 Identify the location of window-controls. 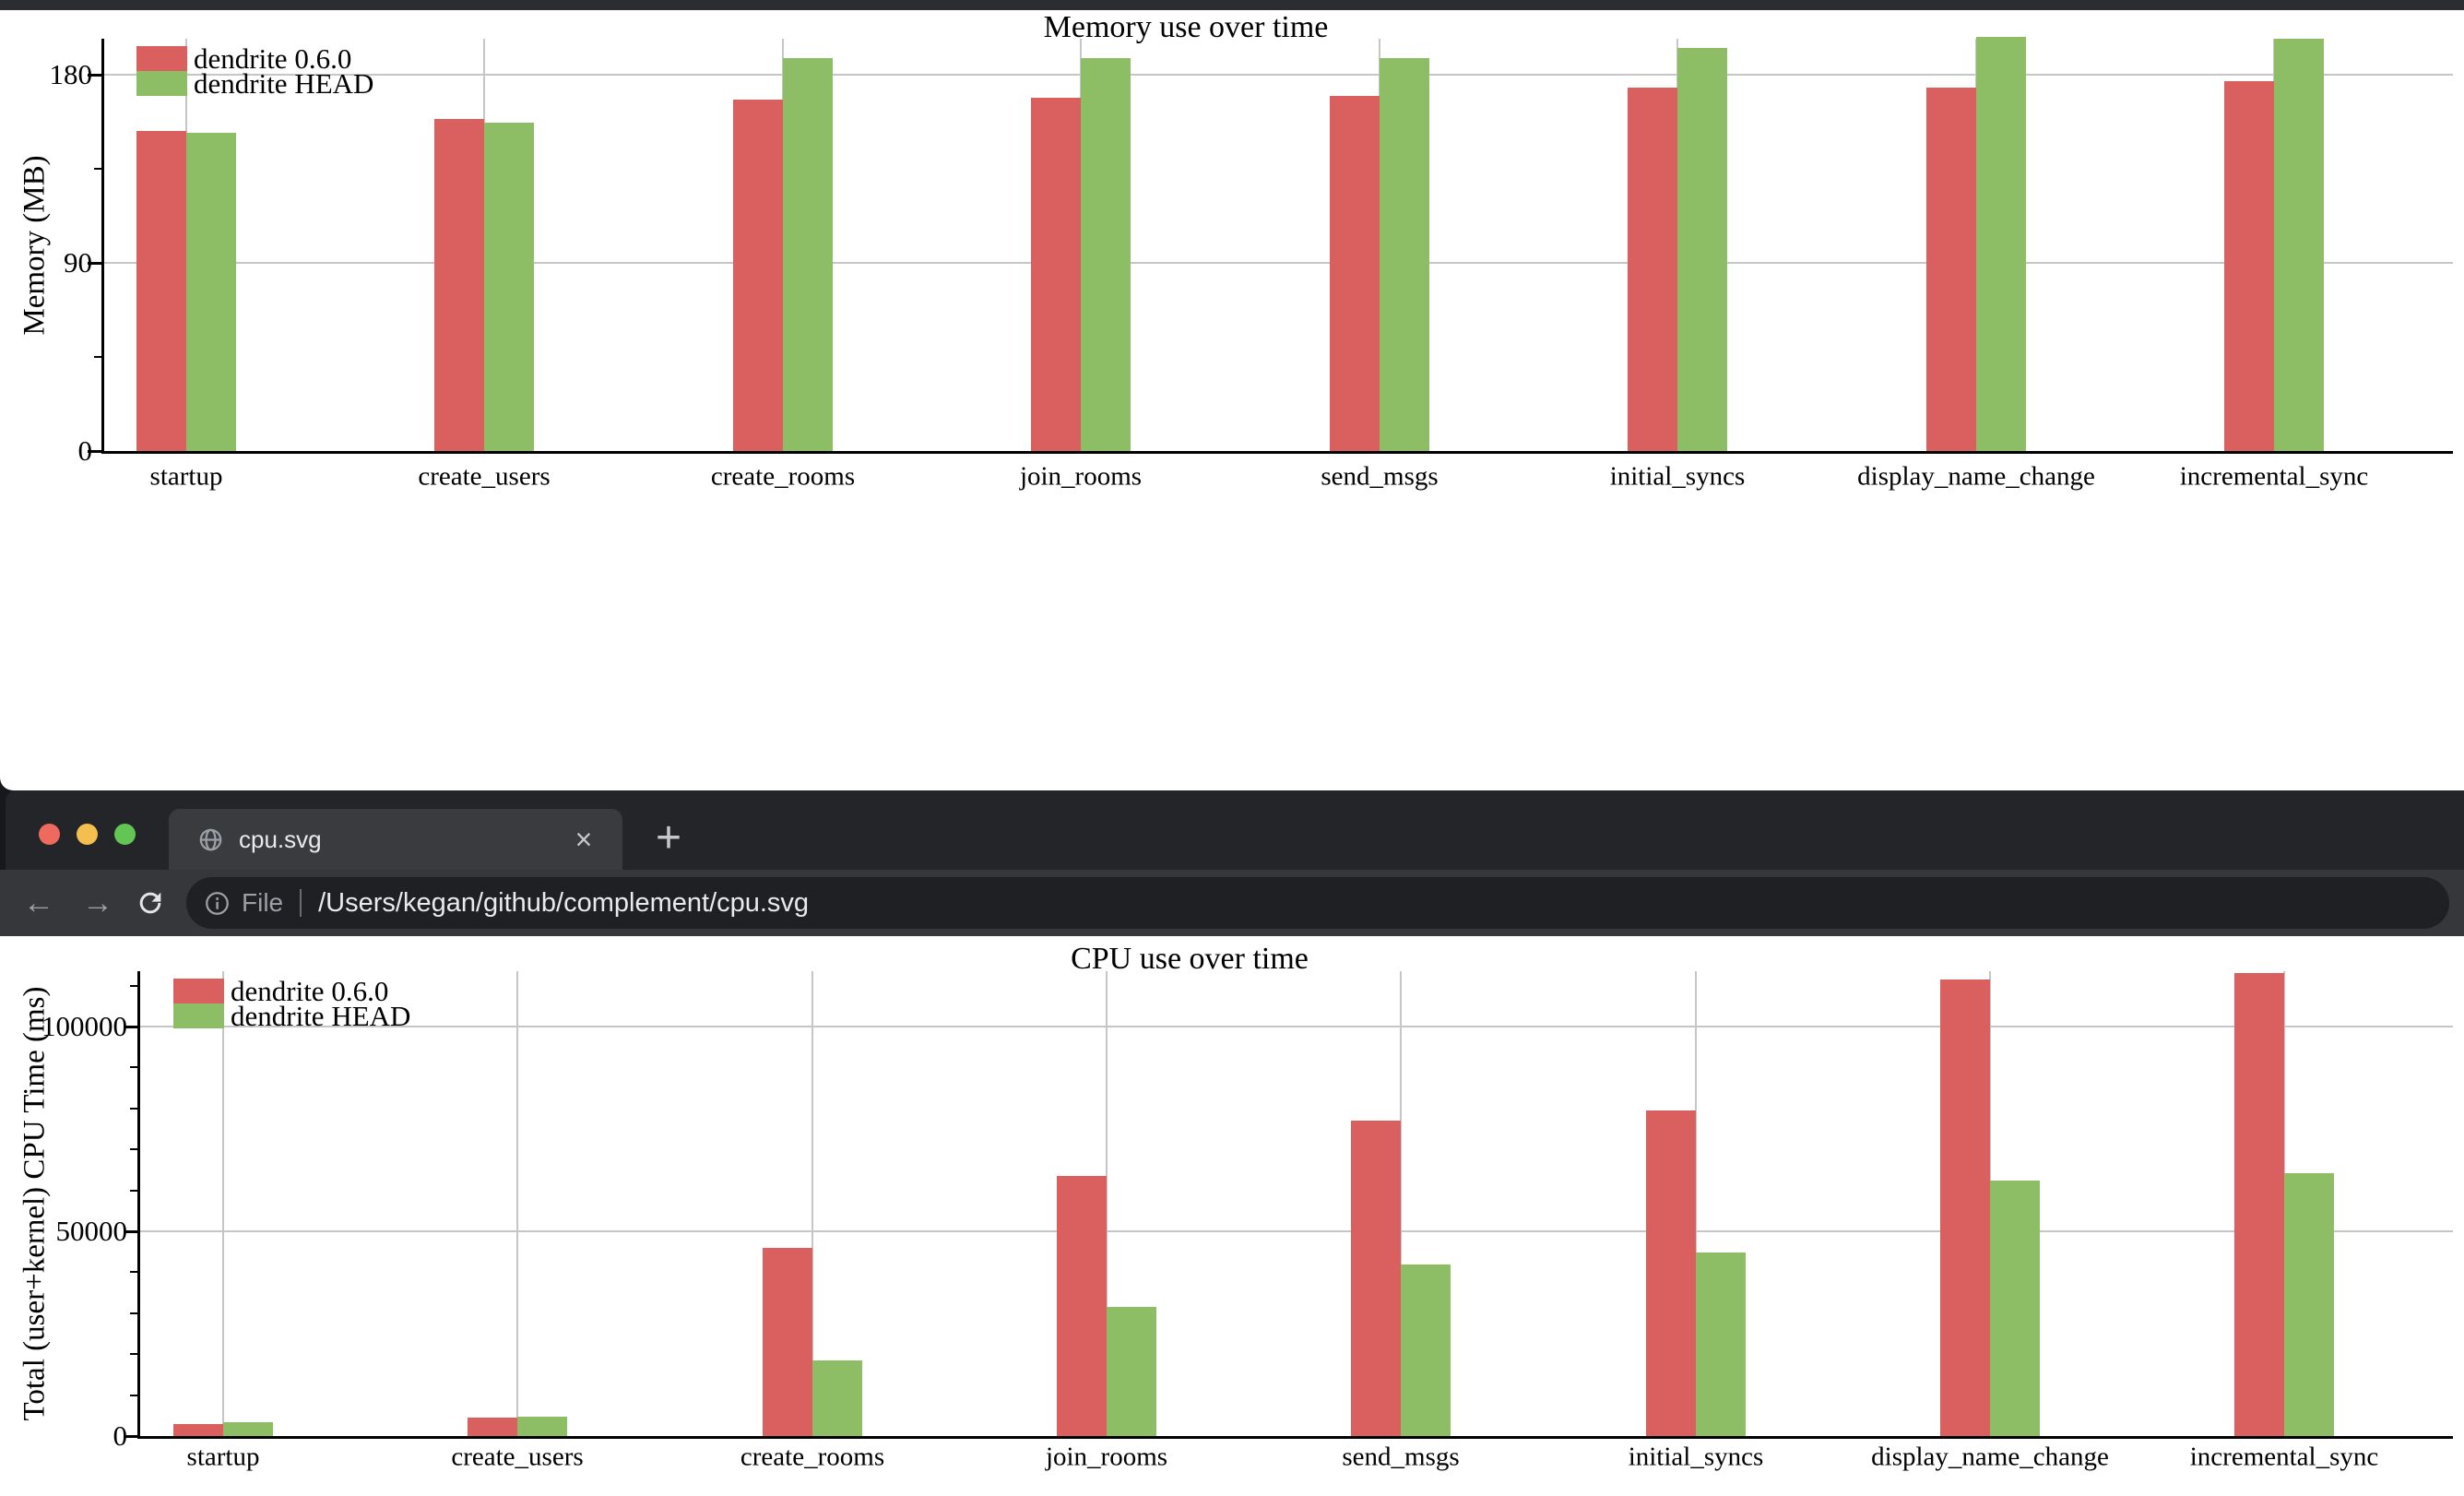
(88, 834).